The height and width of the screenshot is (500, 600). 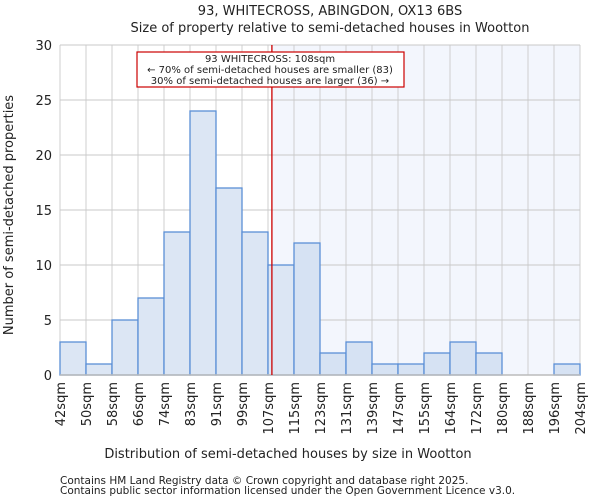 I want to click on x-tick-label: 74sqm, so click(x=165, y=404).